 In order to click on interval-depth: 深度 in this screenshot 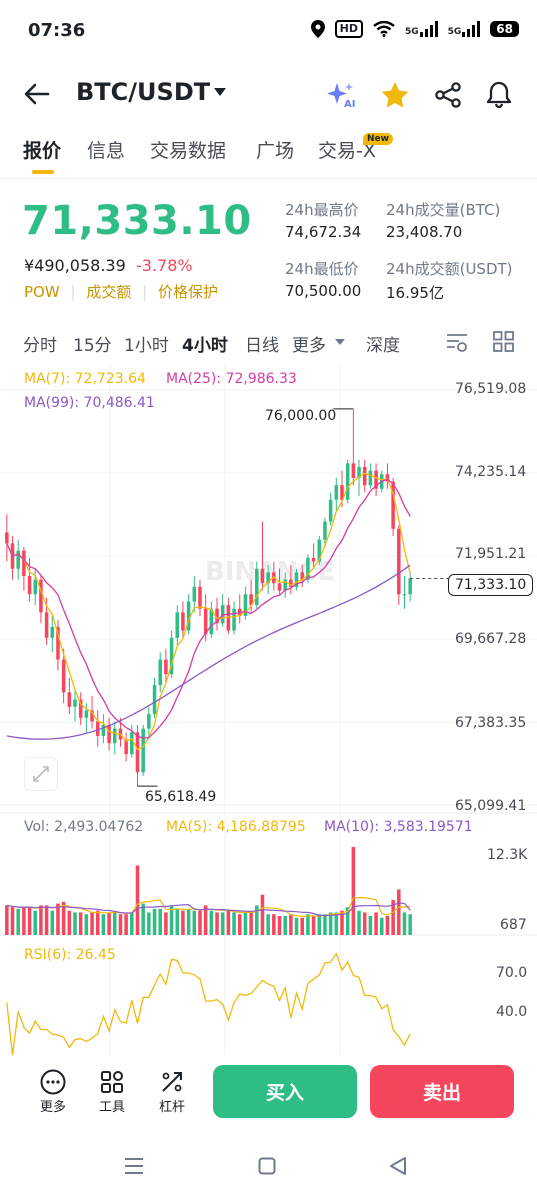, I will do `click(383, 346)`.